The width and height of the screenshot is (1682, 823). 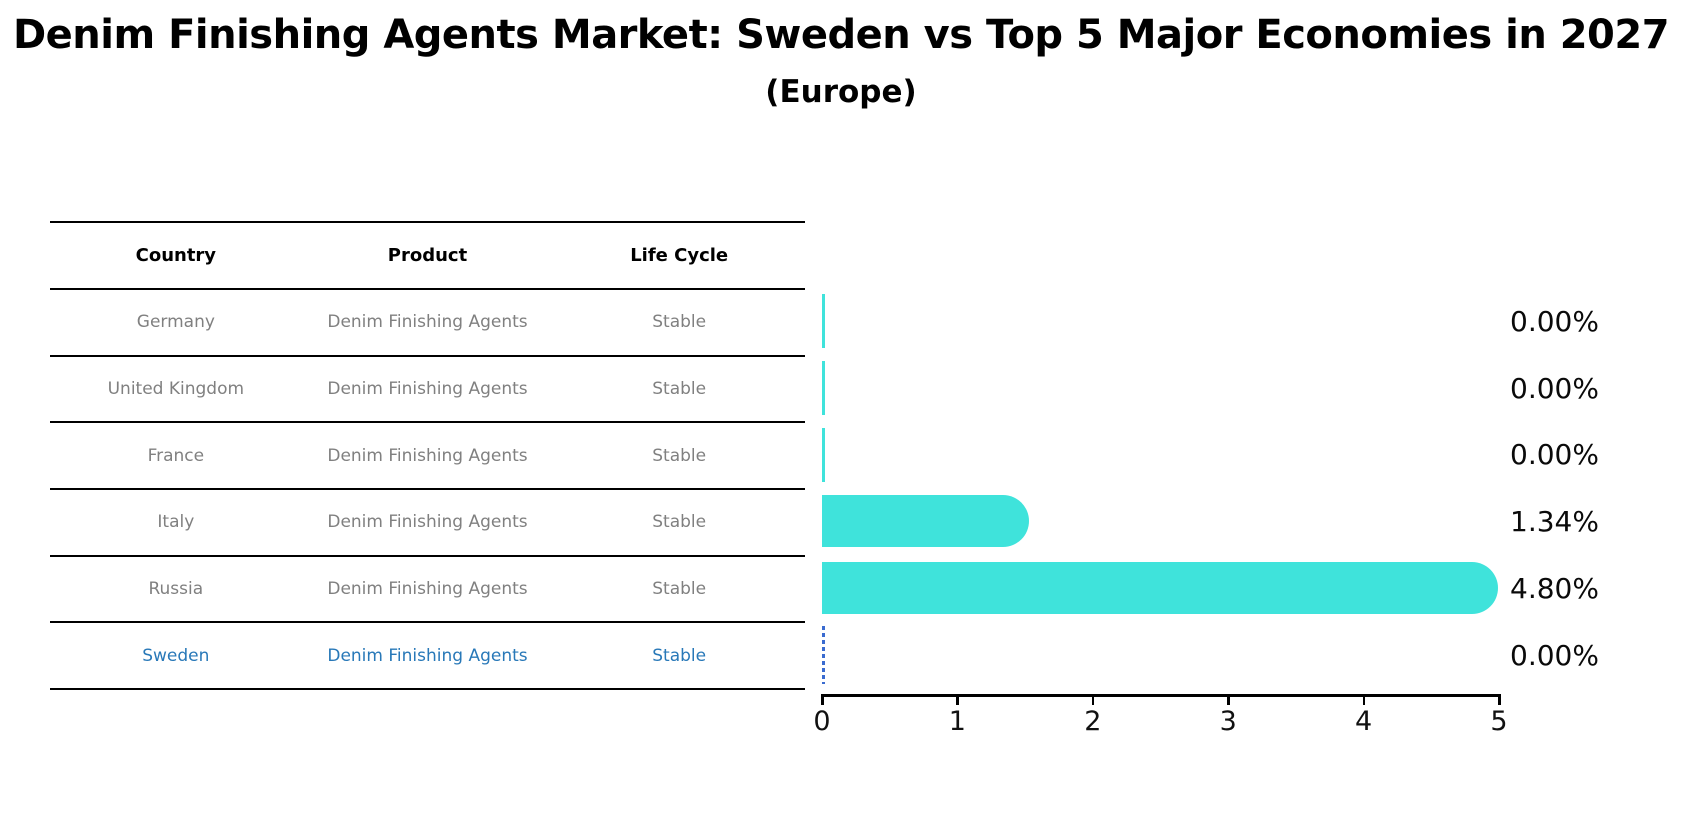 I want to click on table-header-row: Country Product Life Cycle, so click(x=427, y=256).